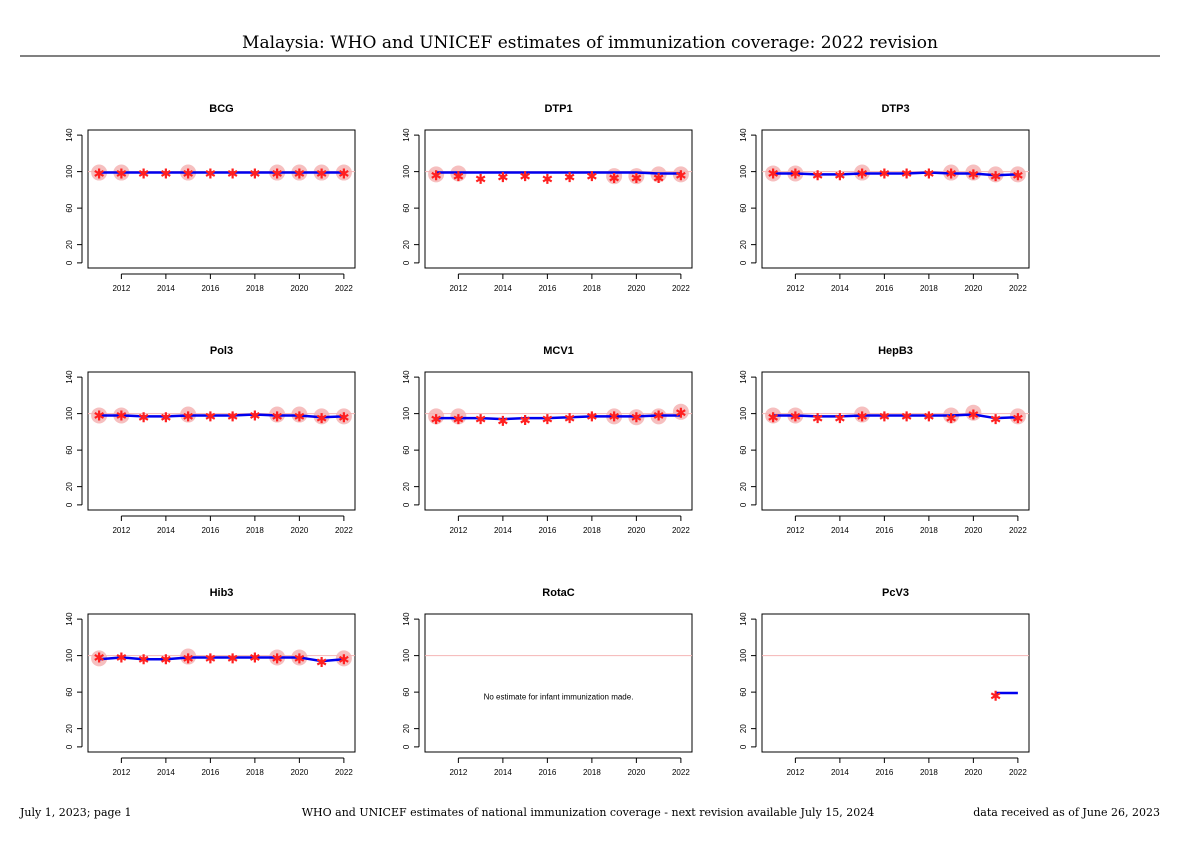 The width and height of the screenshot is (1200, 849). What do you see at coordinates (558, 109) in the screenshot?
I see `panel-title: DTP1` at bounding box center [558, 109].